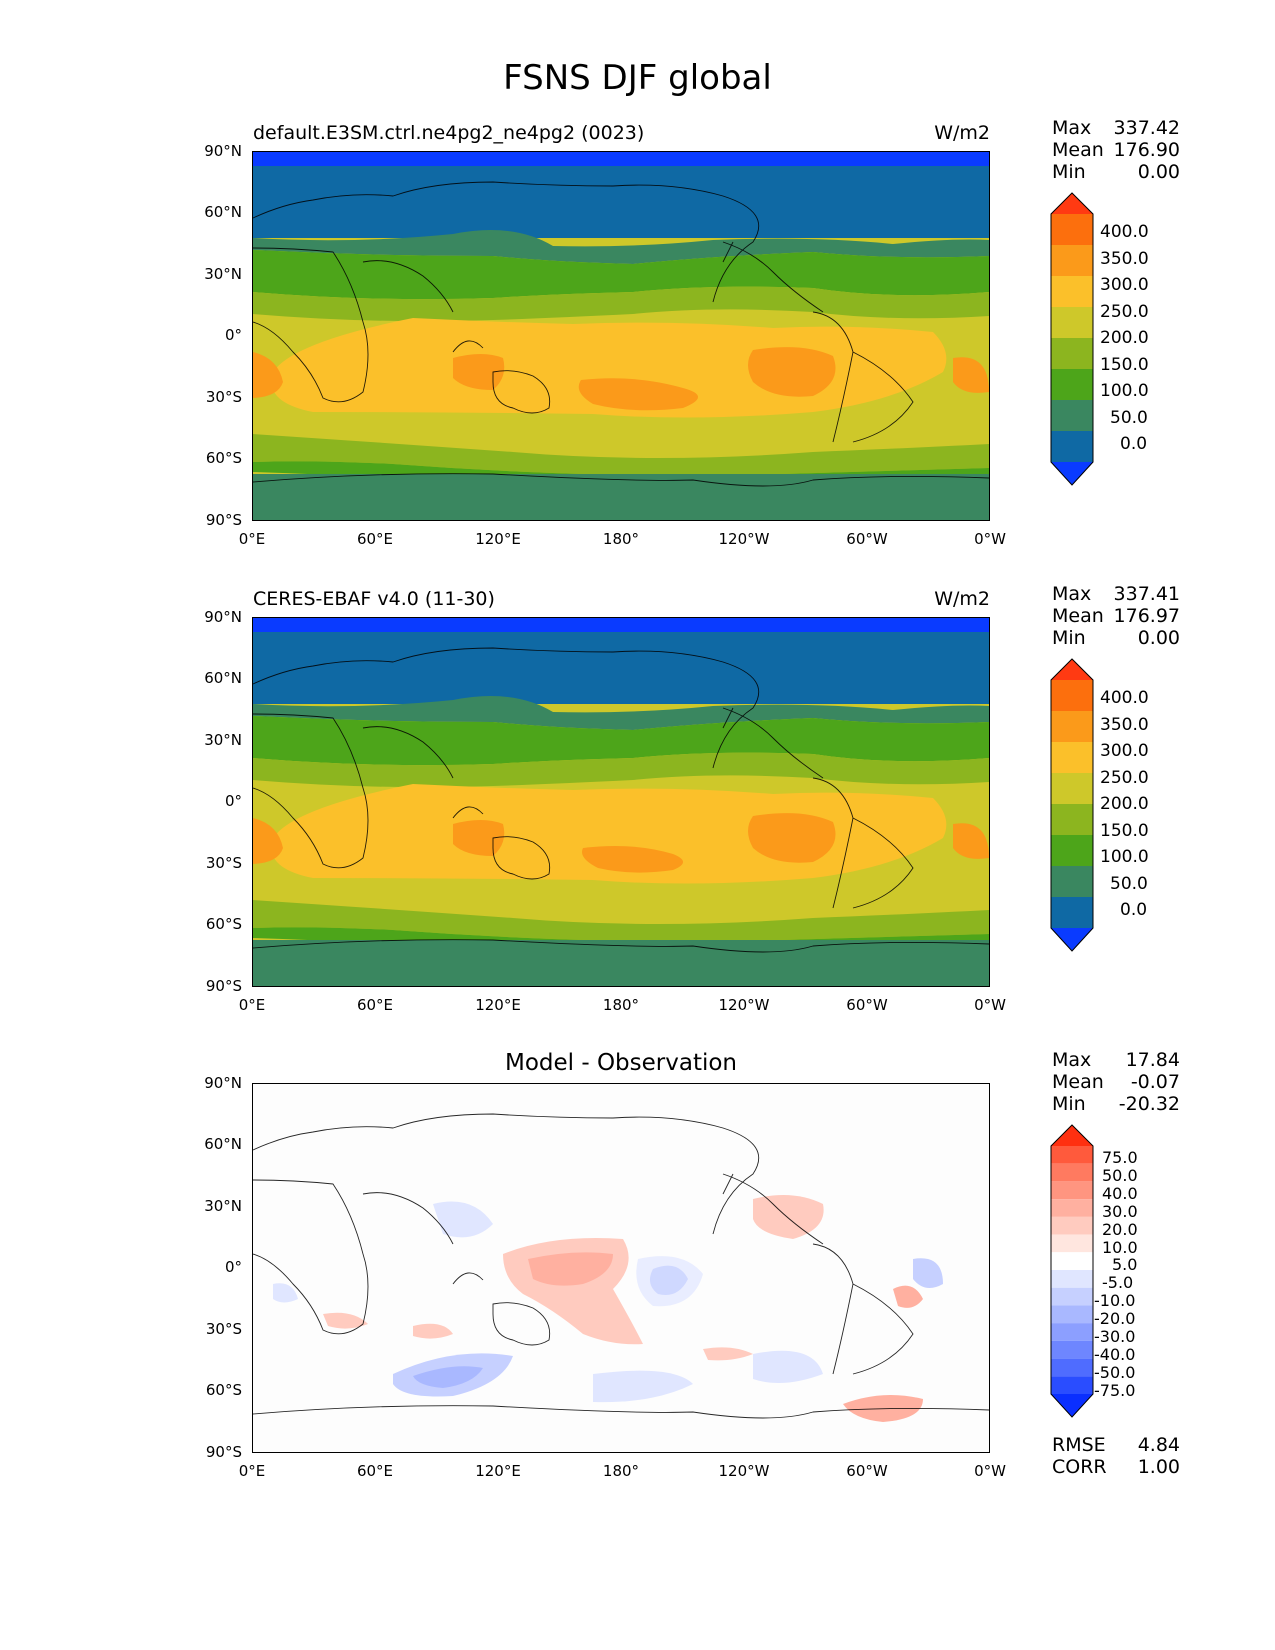  What do you see at coordinates (621, 1005) in the screenshot?
I see `panel2-xtick-180: 180°` at bounding box center [621, 1005].